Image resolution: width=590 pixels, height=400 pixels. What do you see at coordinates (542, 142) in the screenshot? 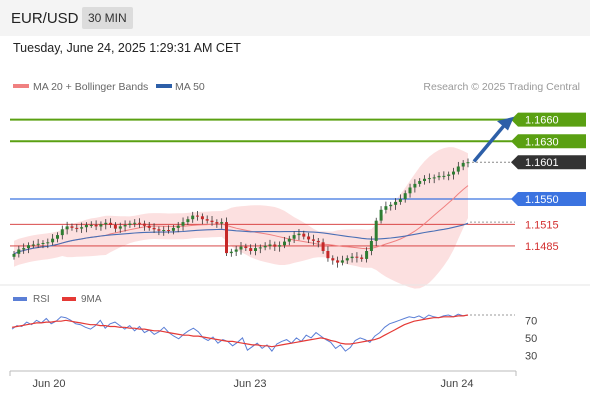
I see `level-label-1: 1.1630` at bounding box center [542, 142].